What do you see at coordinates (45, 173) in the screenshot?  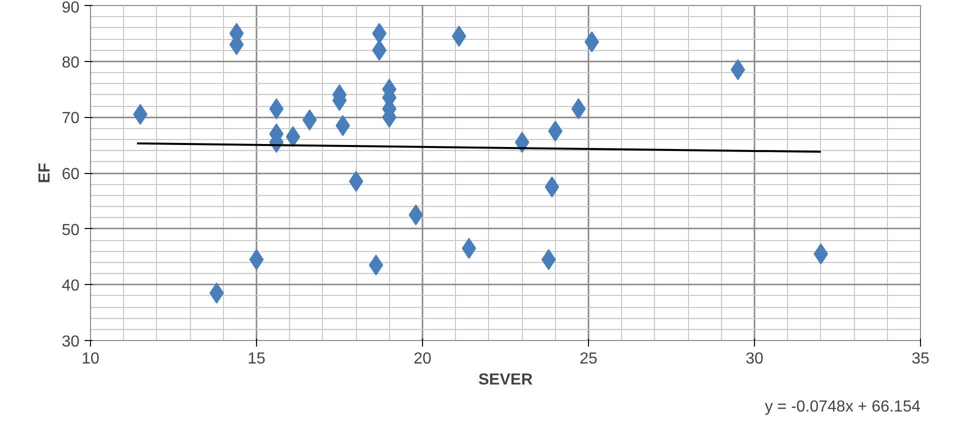 I see `y-axis-title: EF` at bounding box center [45, 173].